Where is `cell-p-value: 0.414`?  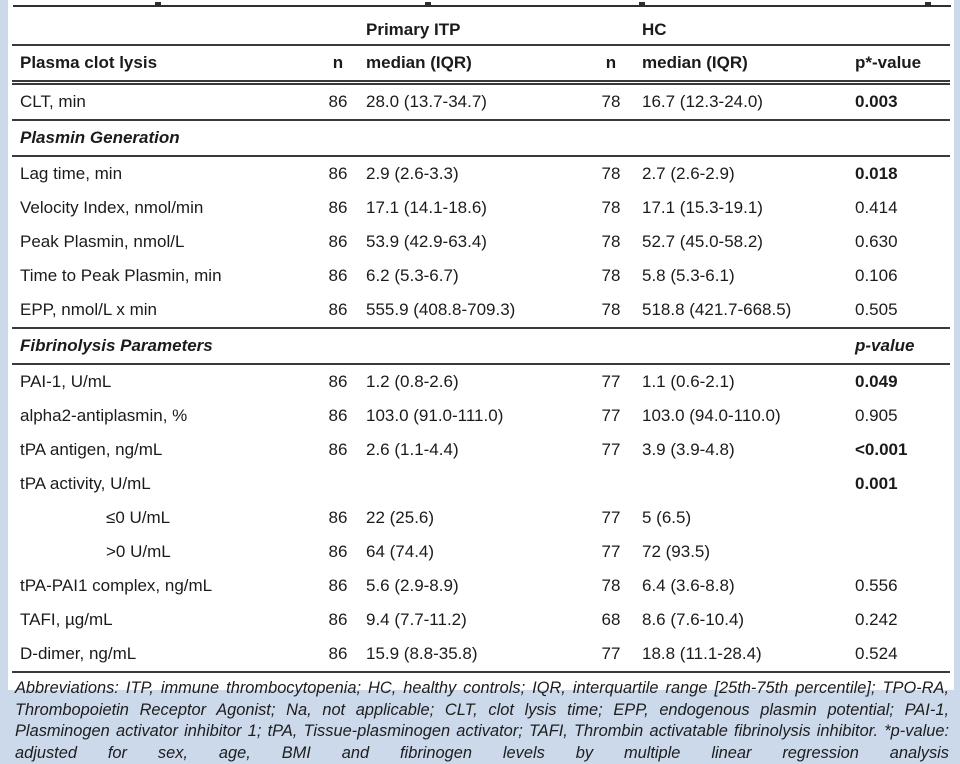 cell-p-value: 0.414 is located at coordinates (876, 207).